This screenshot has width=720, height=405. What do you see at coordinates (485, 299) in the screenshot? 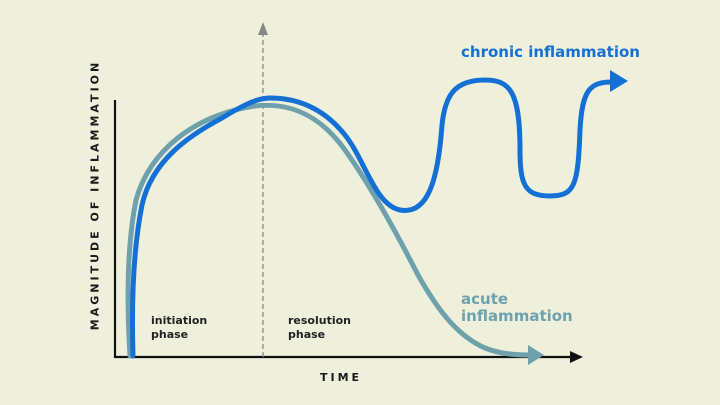
I see `acute-label-line1: acute` at bounding box center [485, 299].